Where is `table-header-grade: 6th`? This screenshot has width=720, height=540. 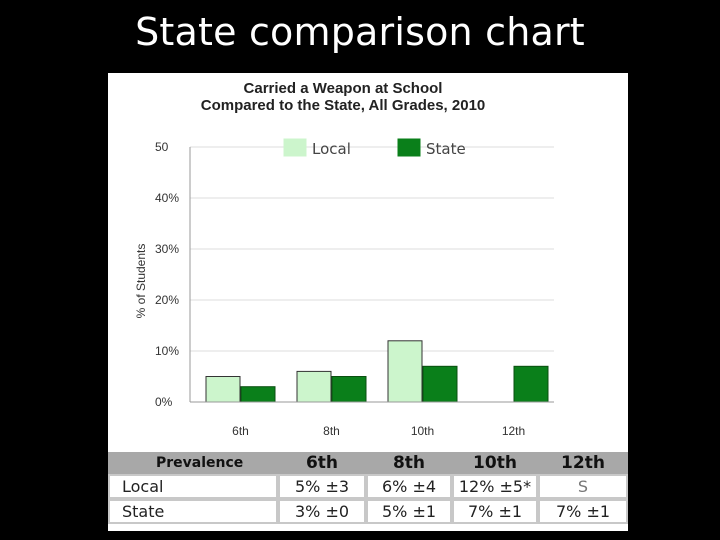 table-header-grade: 6th is located at coordinates (322, 463).